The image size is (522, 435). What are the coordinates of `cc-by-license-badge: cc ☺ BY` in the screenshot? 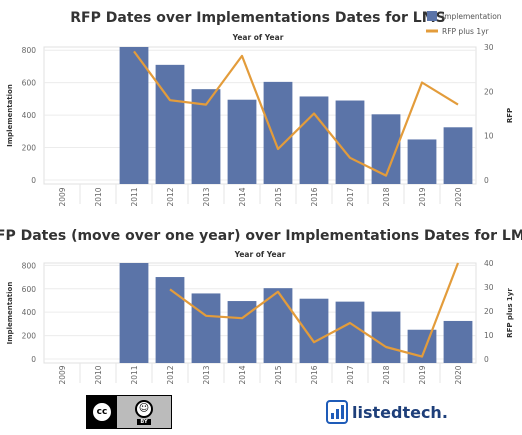 It's located at (129, 412).